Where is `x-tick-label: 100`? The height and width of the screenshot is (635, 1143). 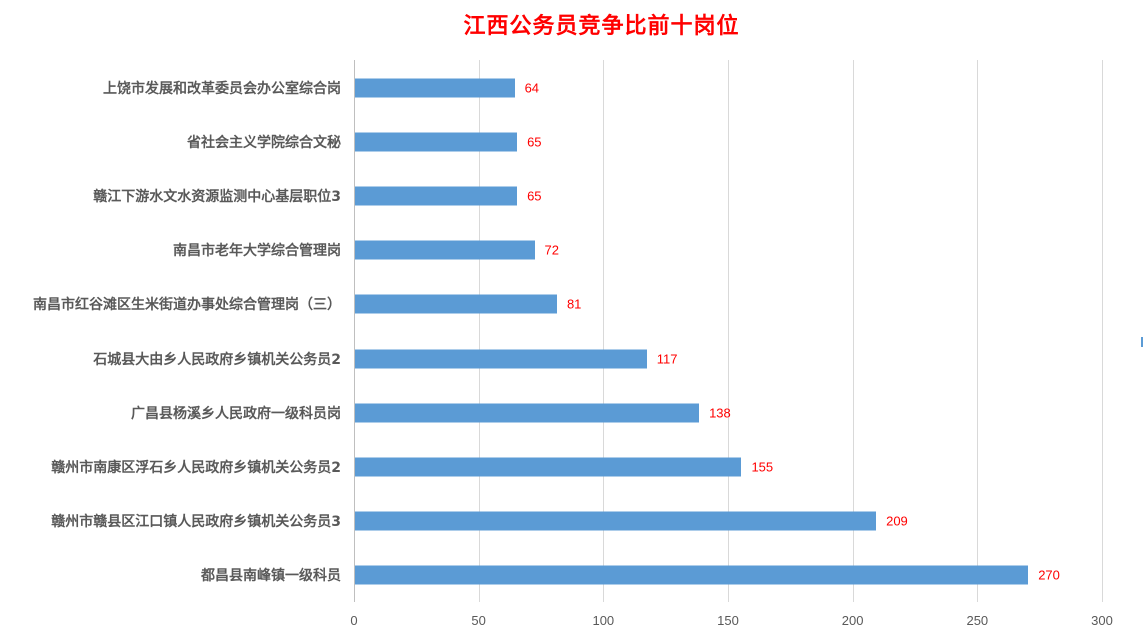
x-tick-label: 100 is located at coordinates (603, 620).